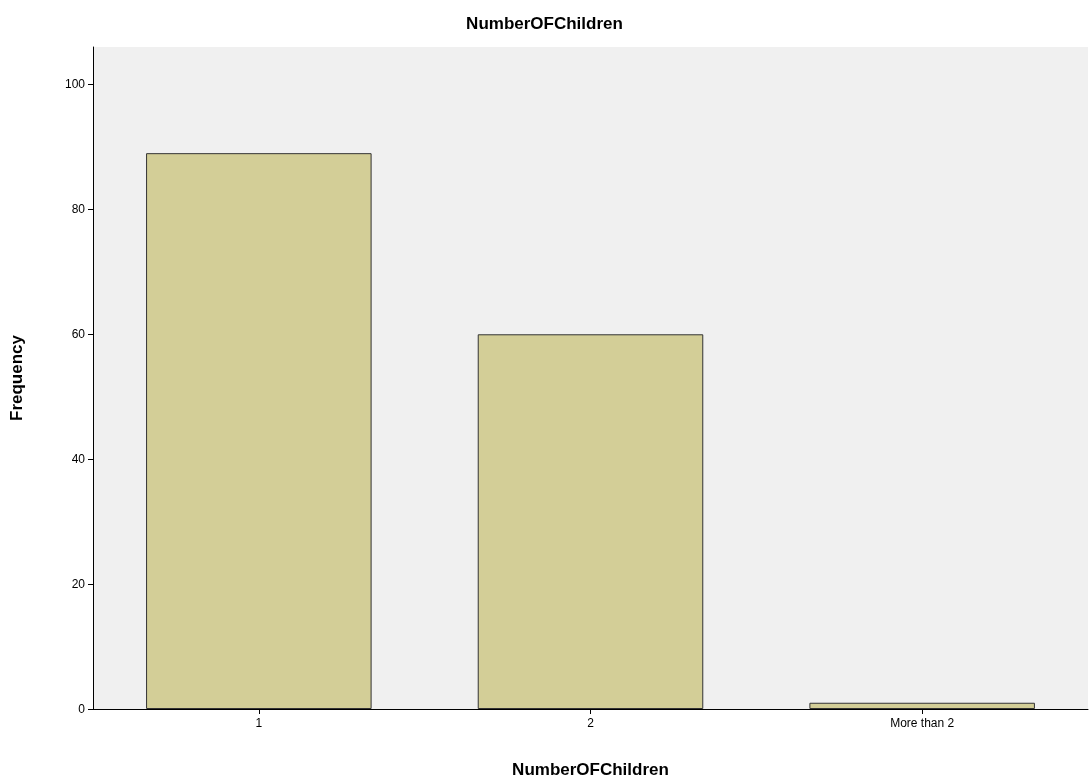  Describe the element at coordinates (922, 723) in the screenshot. I see `x-tick-label: More than 2` at that location.